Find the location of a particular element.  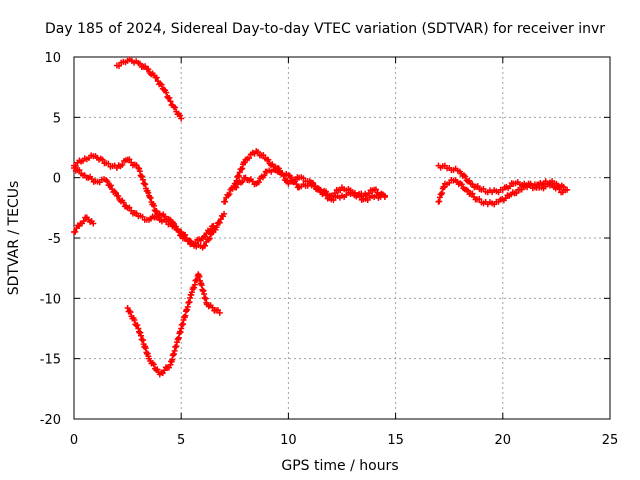

x-tick-label: 0 is located at coordinates (74, 440).